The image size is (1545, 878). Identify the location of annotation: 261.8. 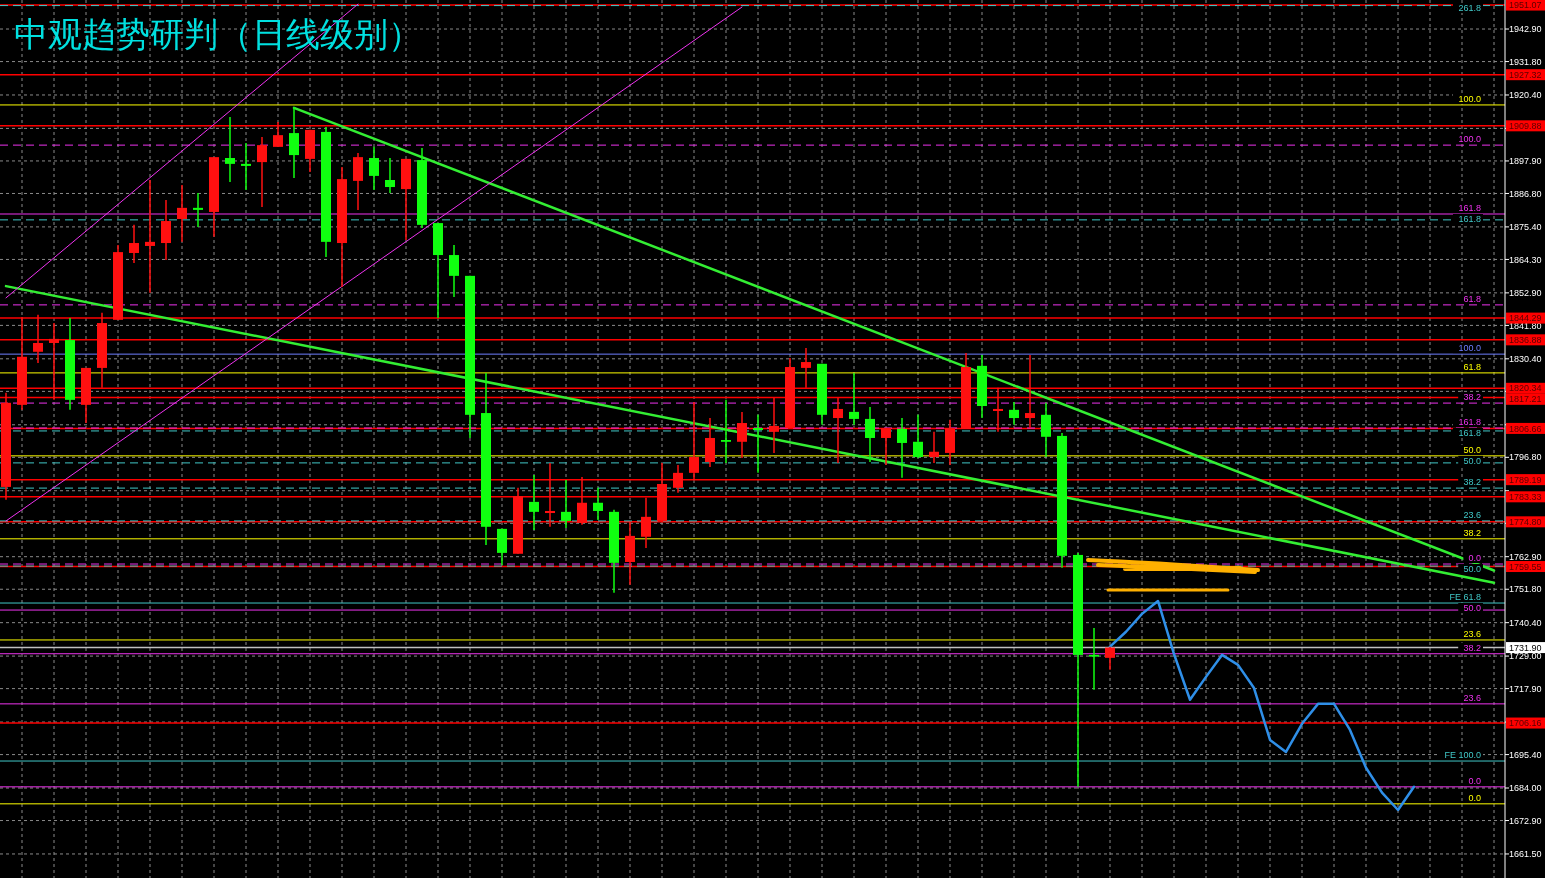
(1469, 8).